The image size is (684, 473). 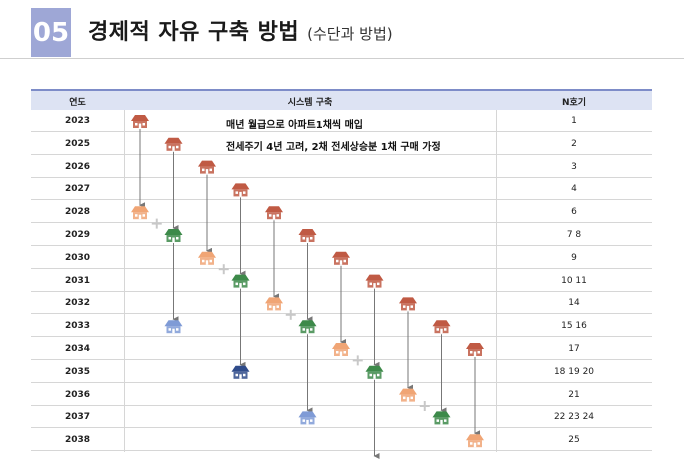 I want to click on row-year: 2036, so click(x=77, y=394).